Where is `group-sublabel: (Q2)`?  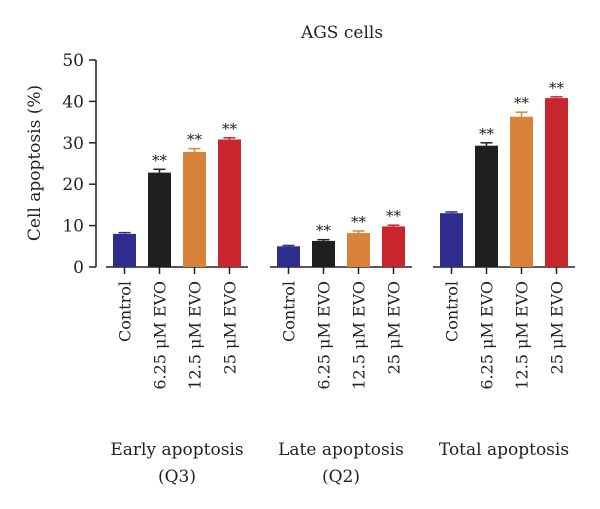
group-sublabel: (Q2) is located at coordinates (341, 477).